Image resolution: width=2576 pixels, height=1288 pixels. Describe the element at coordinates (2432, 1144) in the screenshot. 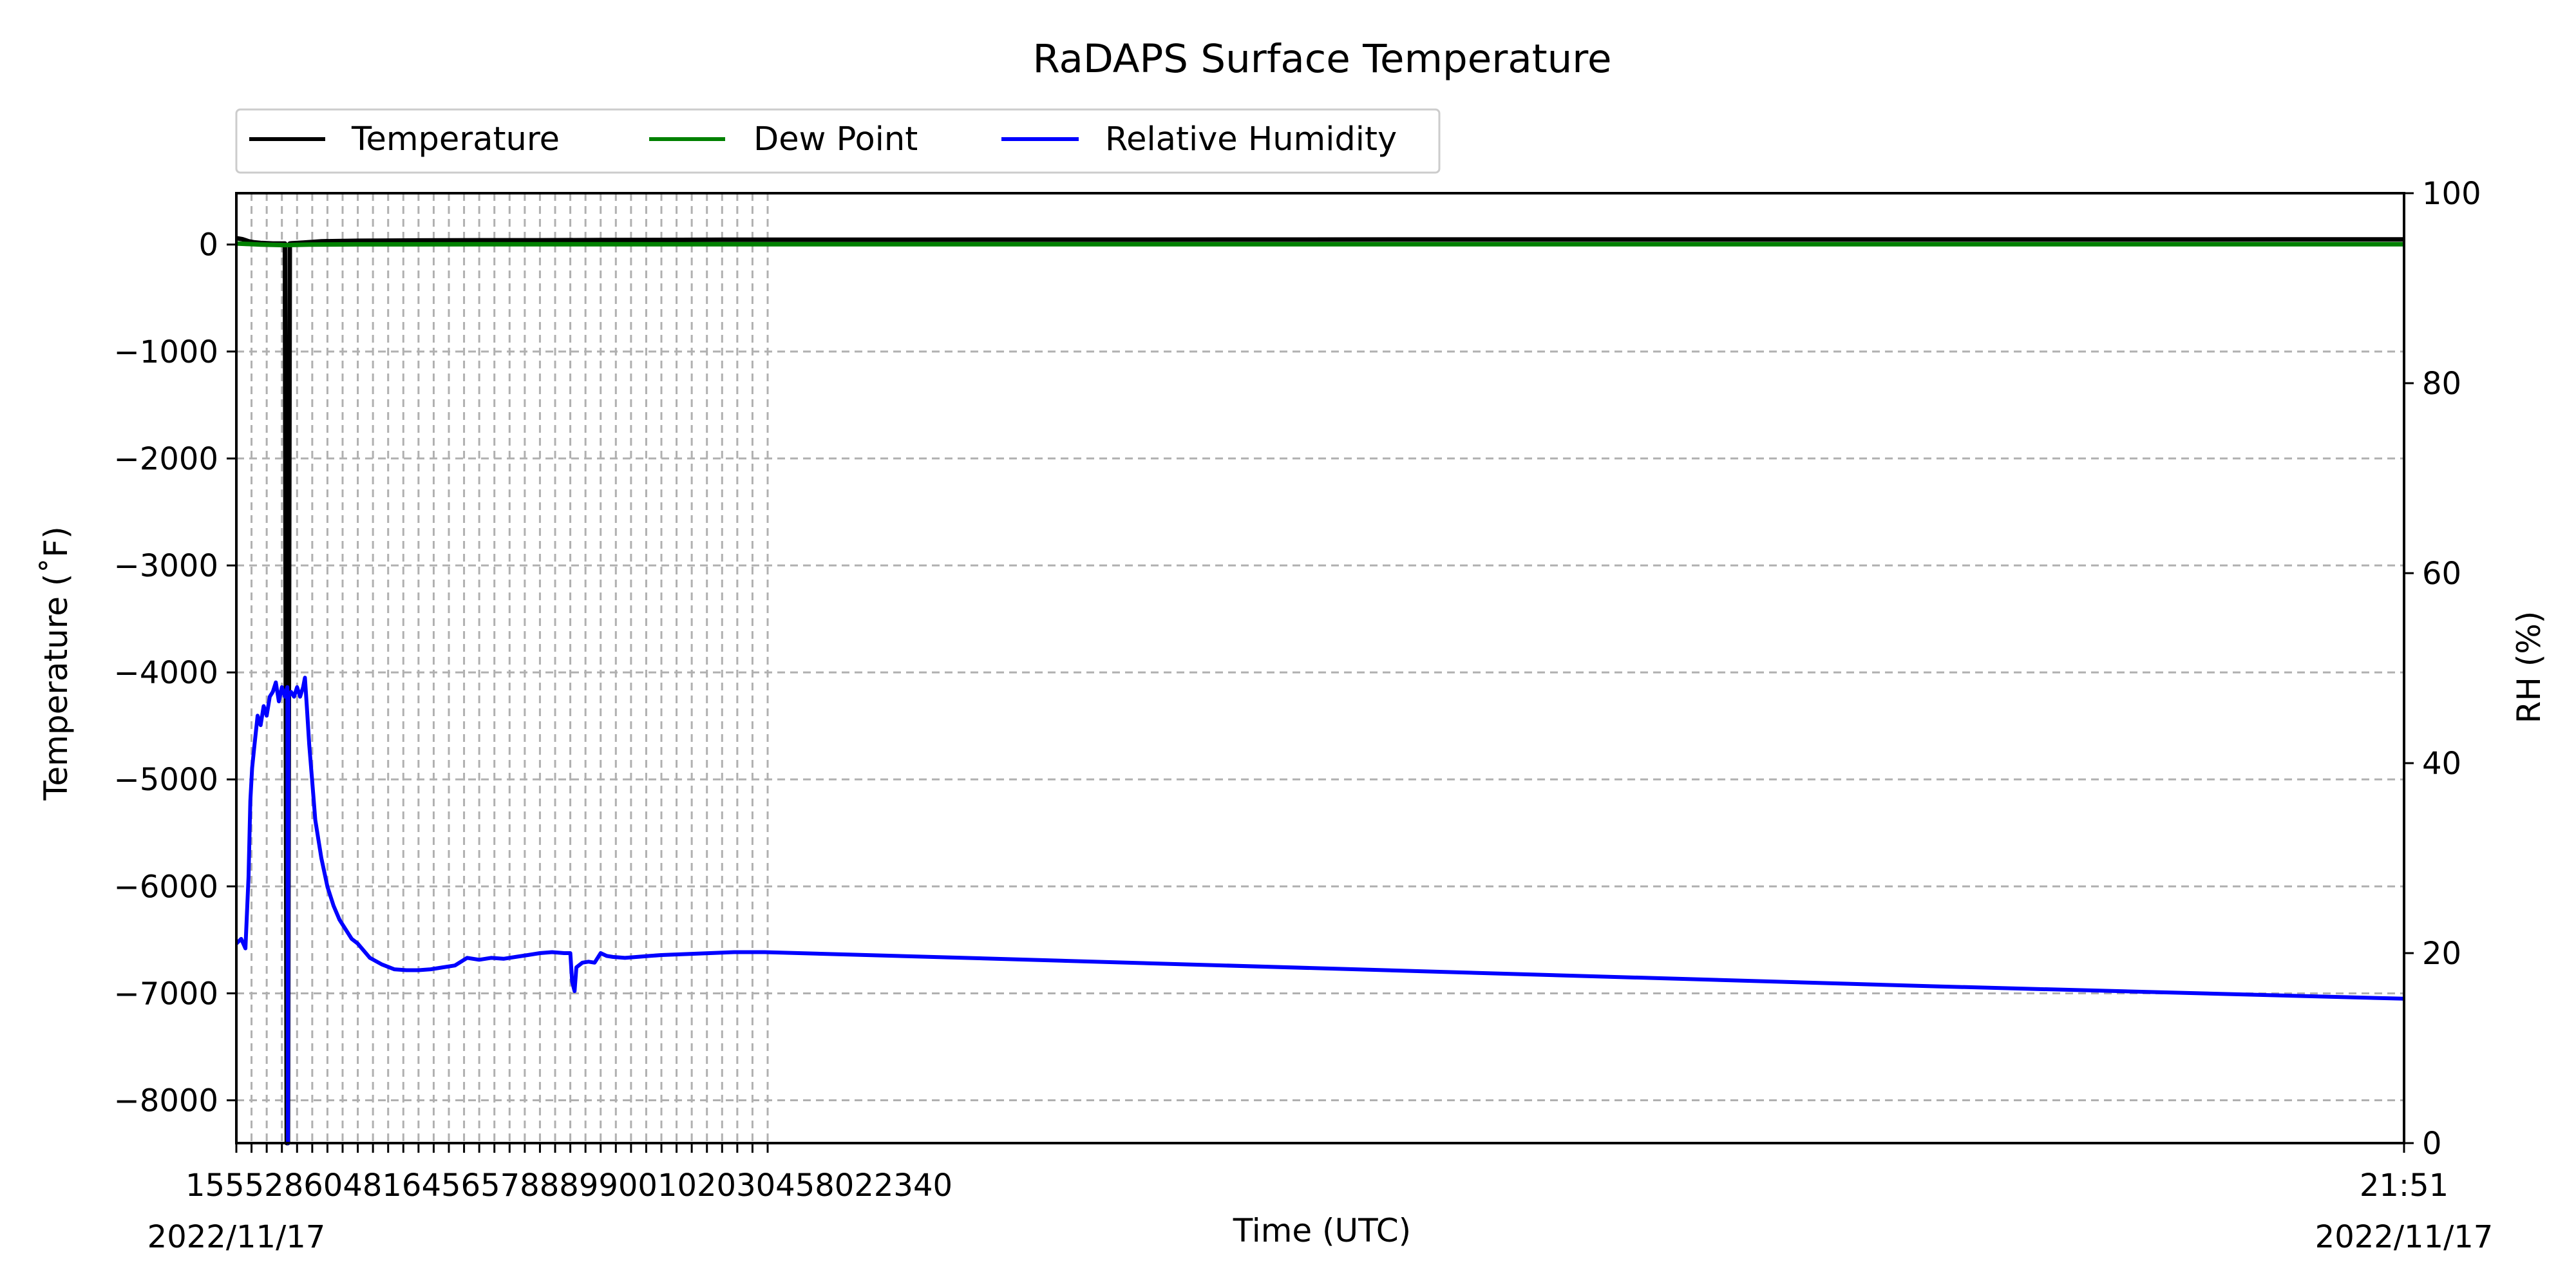

I see `y-right-tick-label: 0` at that location.